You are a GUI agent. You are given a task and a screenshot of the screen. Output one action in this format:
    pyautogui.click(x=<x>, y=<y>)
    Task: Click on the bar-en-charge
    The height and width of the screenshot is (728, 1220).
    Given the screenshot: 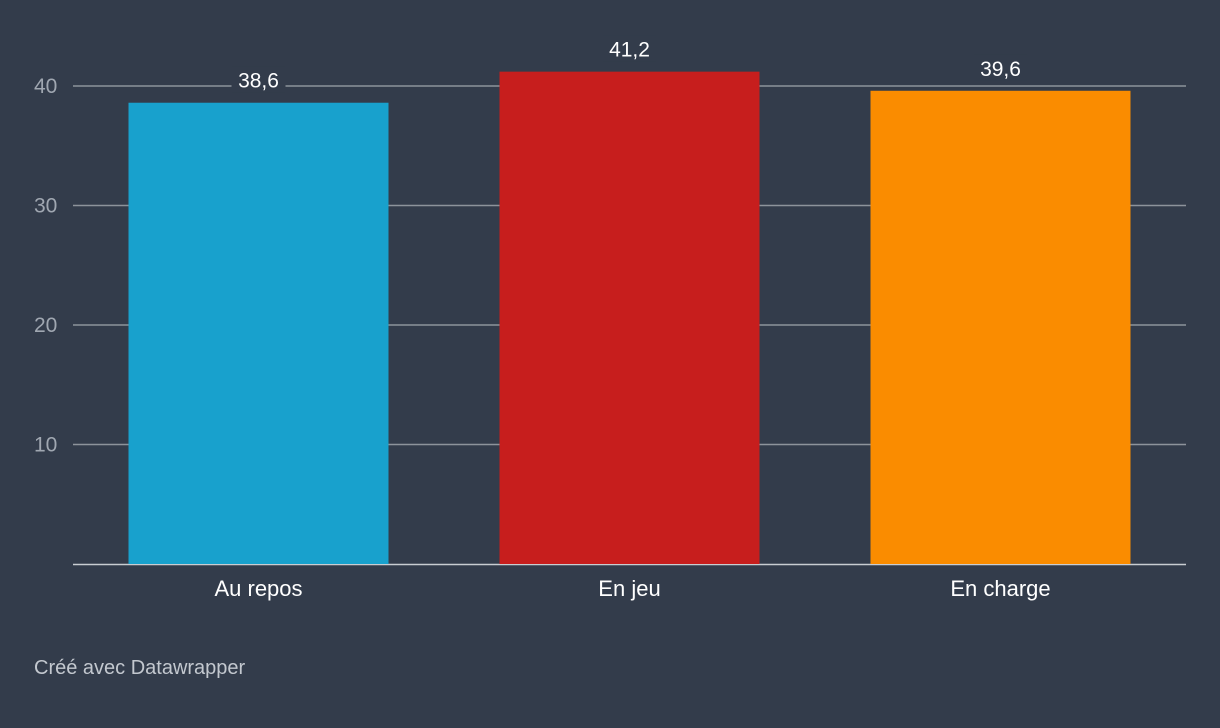 What is the action you would take?
    pyautogui.click(x=1000, y=327)
    